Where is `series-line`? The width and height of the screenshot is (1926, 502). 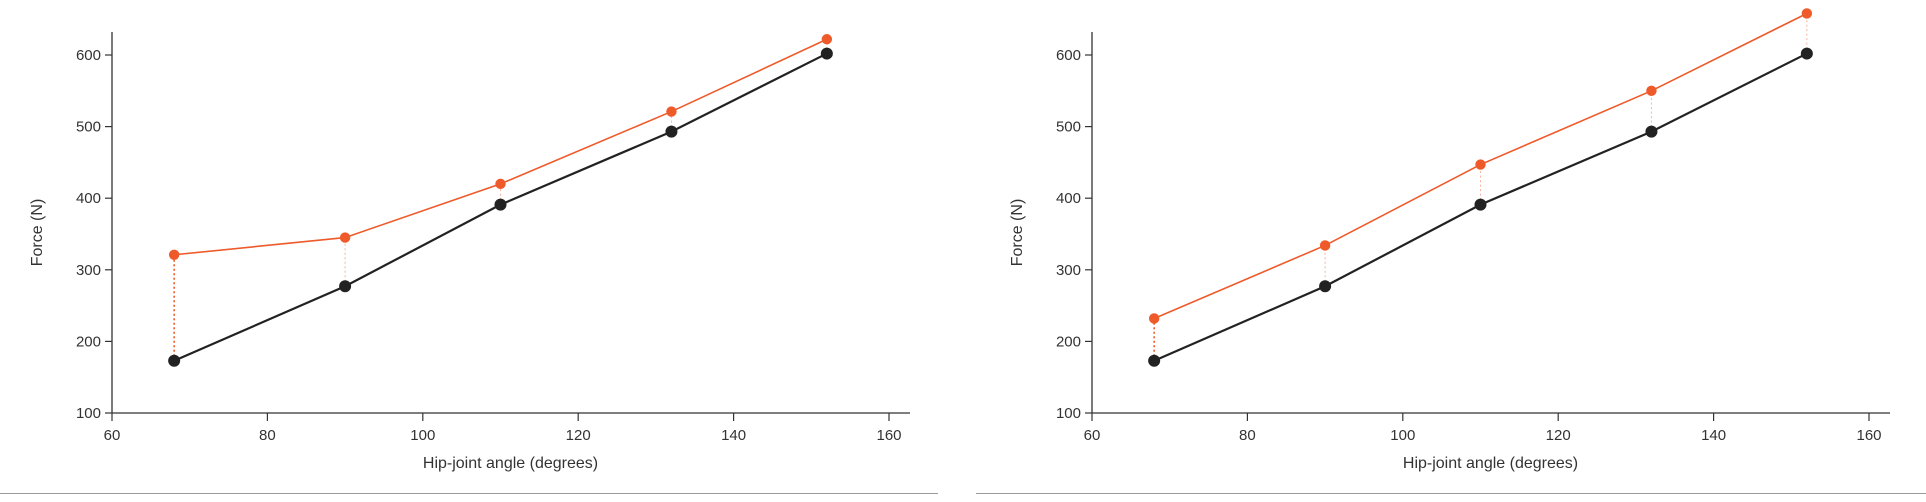
series-line is located at coordinates (501, 147).